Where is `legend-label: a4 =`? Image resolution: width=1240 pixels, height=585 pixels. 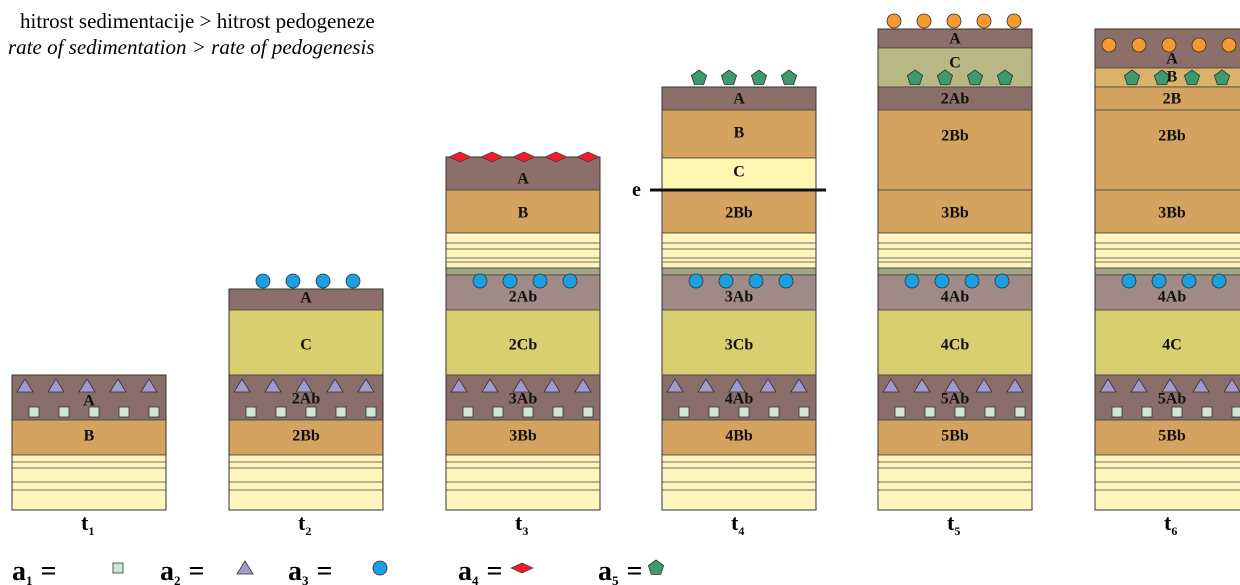
legend-label: a4 = is located at coordinates (480, 570).